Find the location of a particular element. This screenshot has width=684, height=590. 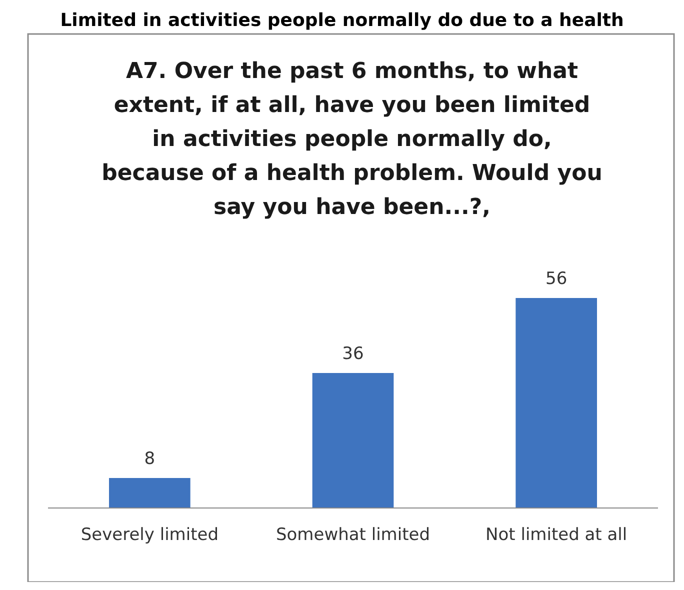

chart-title: Limited in activities people normally do due to a health is located at coordinates (342, 20).